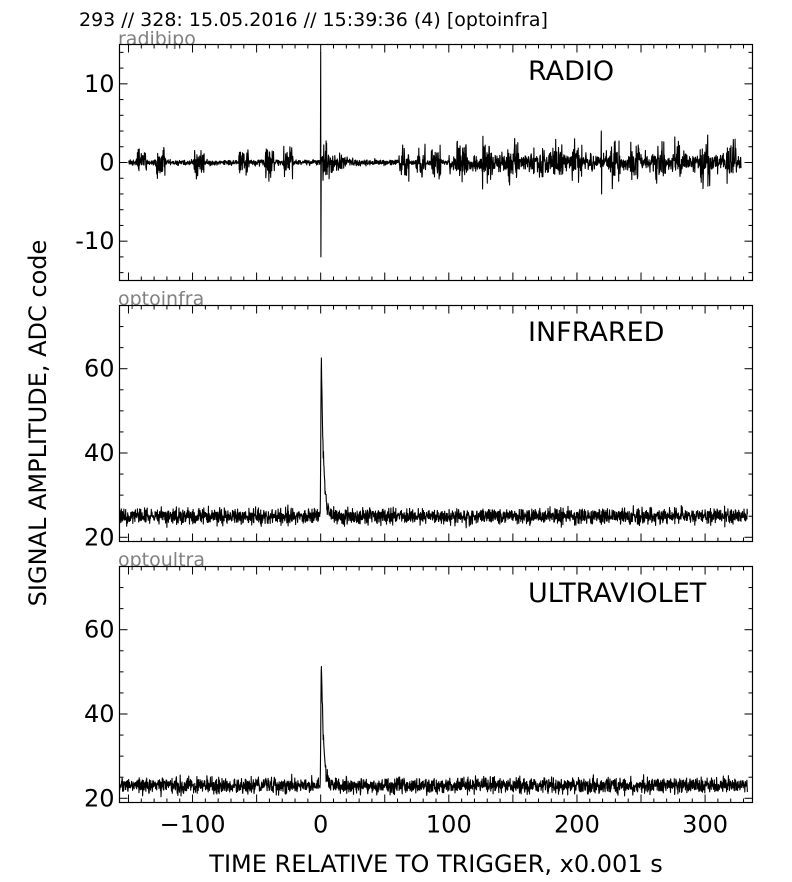  What do you see at coordinates (577, 825) in the screenshot?
I see `x-tick-label: 200` at bounding box center [577, 825].